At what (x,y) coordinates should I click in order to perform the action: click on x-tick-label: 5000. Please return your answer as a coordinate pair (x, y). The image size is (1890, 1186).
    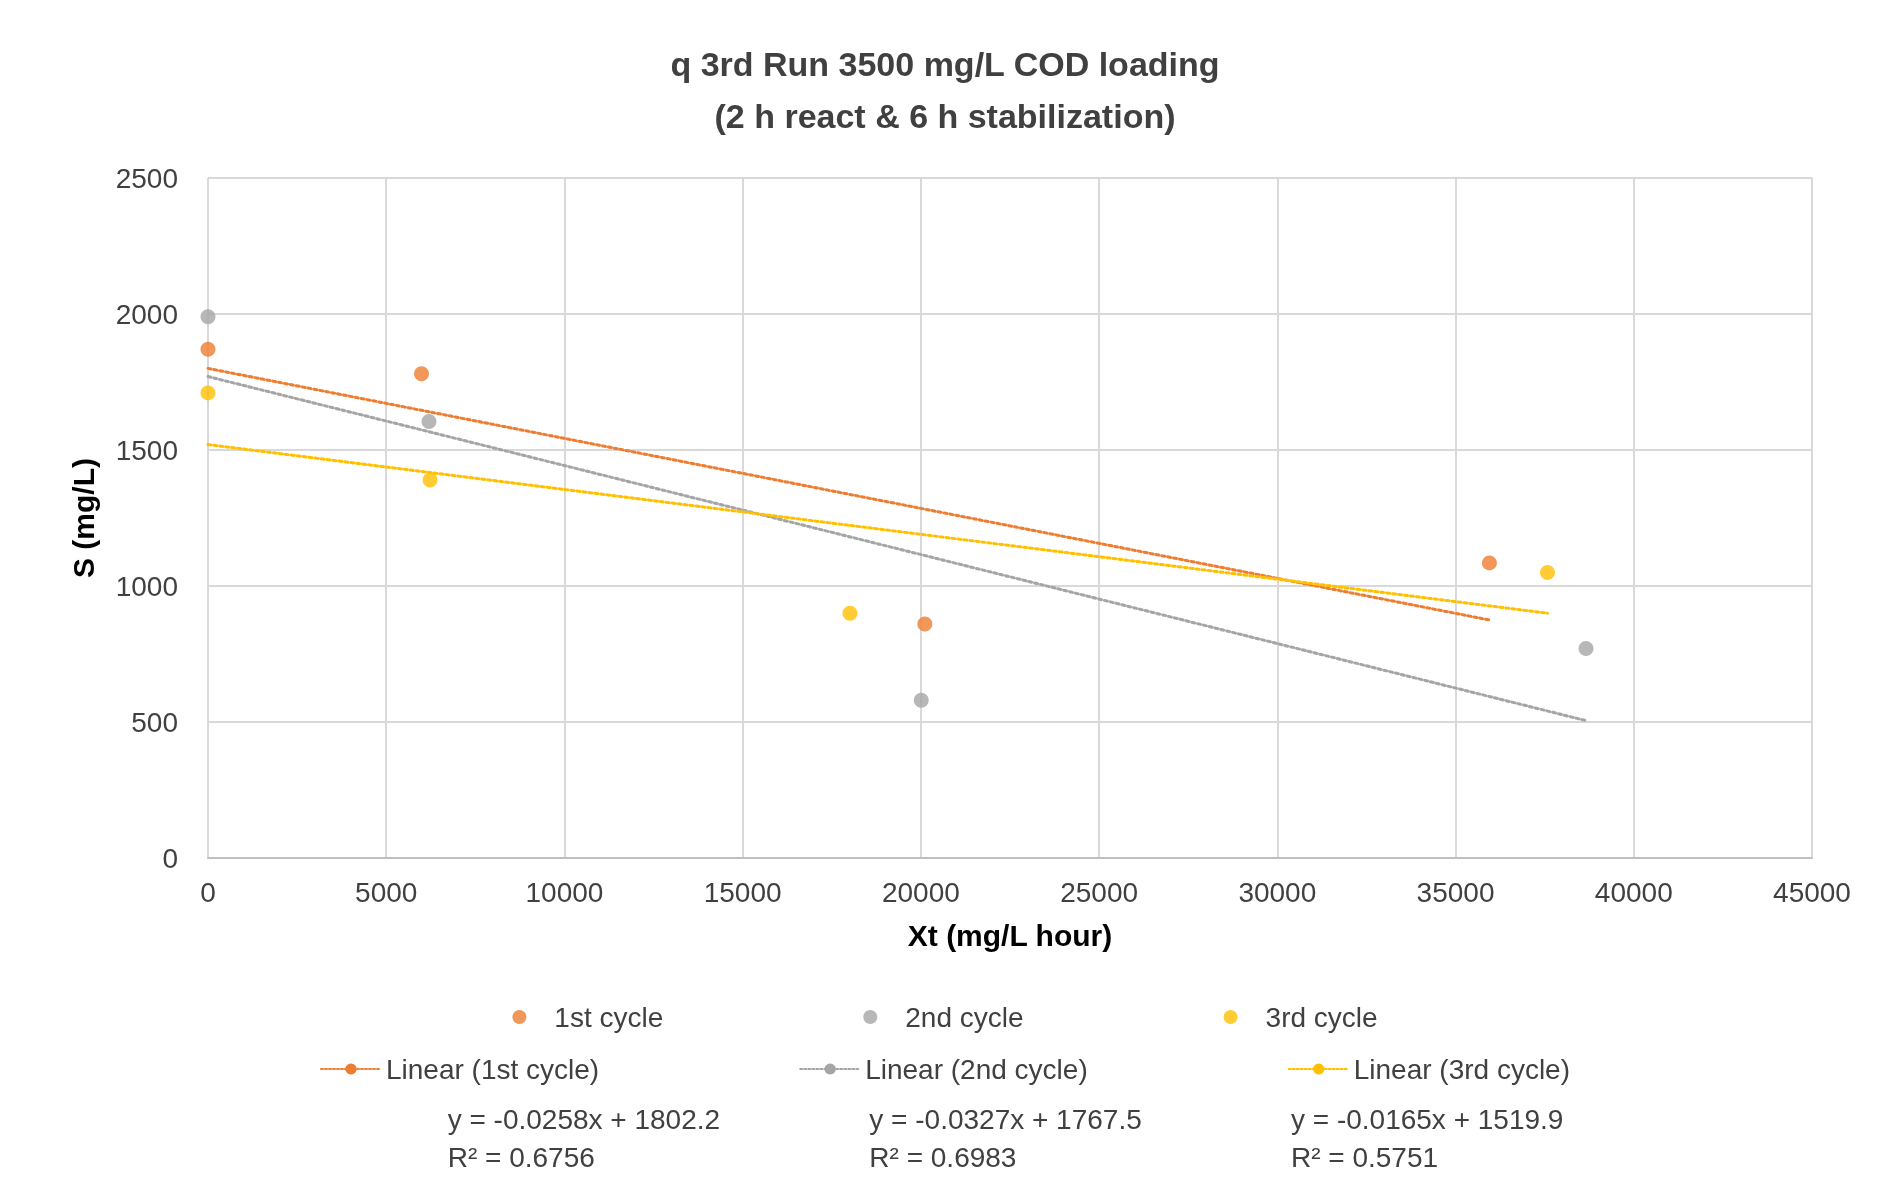
    Looking at the image, I should click on (386, 892).